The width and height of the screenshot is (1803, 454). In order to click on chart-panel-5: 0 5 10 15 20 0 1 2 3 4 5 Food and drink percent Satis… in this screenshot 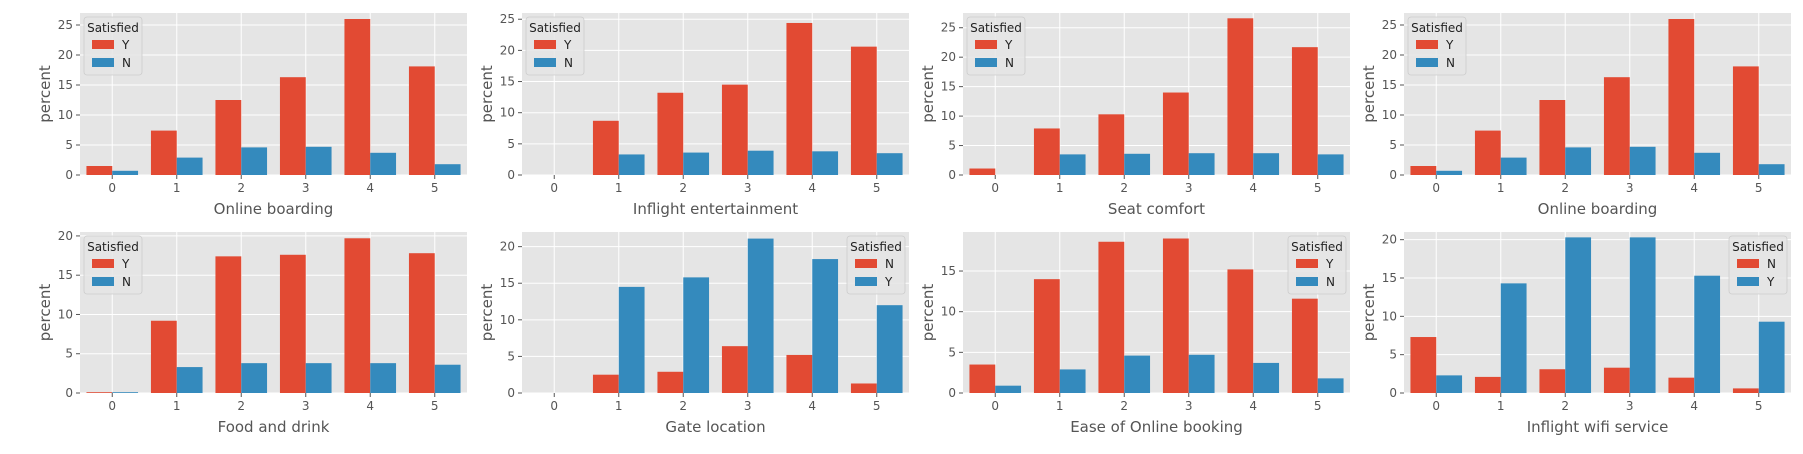, I will do `click(251, 332)`.